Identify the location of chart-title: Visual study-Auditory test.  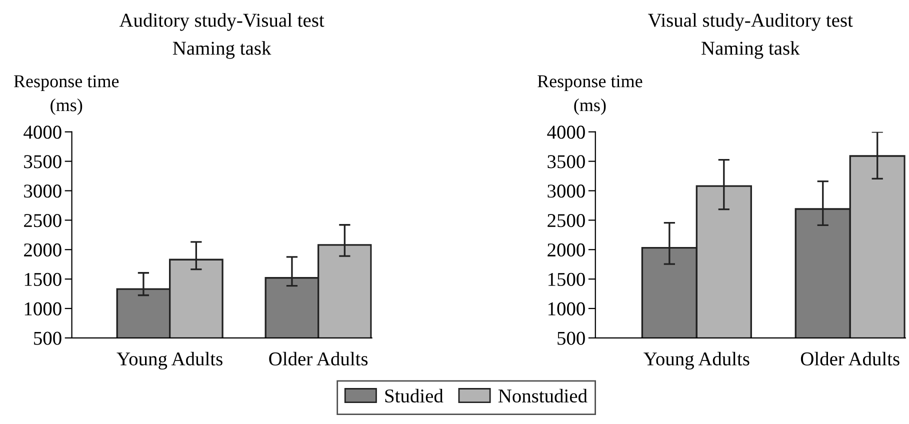
(750, 22).